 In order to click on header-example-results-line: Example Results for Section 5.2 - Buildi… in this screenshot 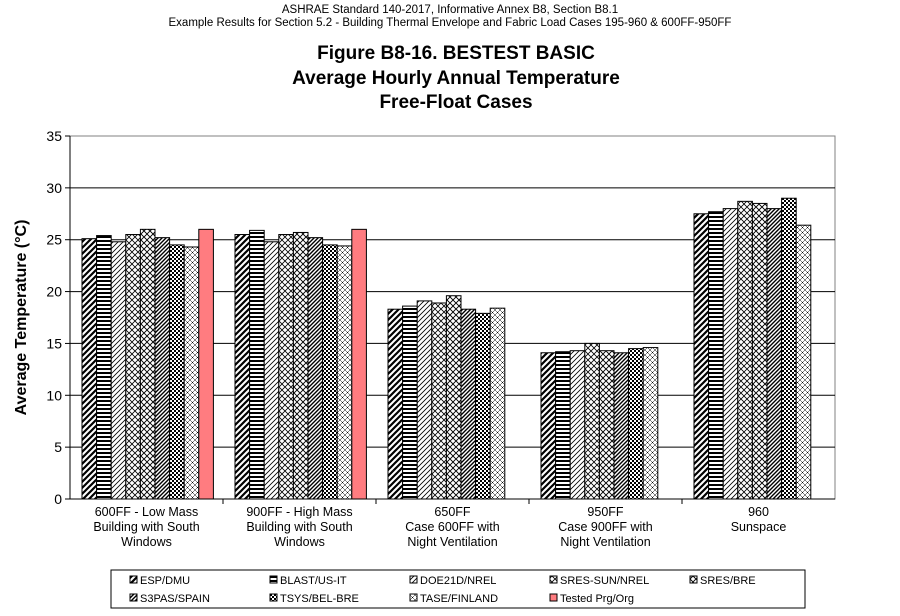, I will do `click(450, 23)`.